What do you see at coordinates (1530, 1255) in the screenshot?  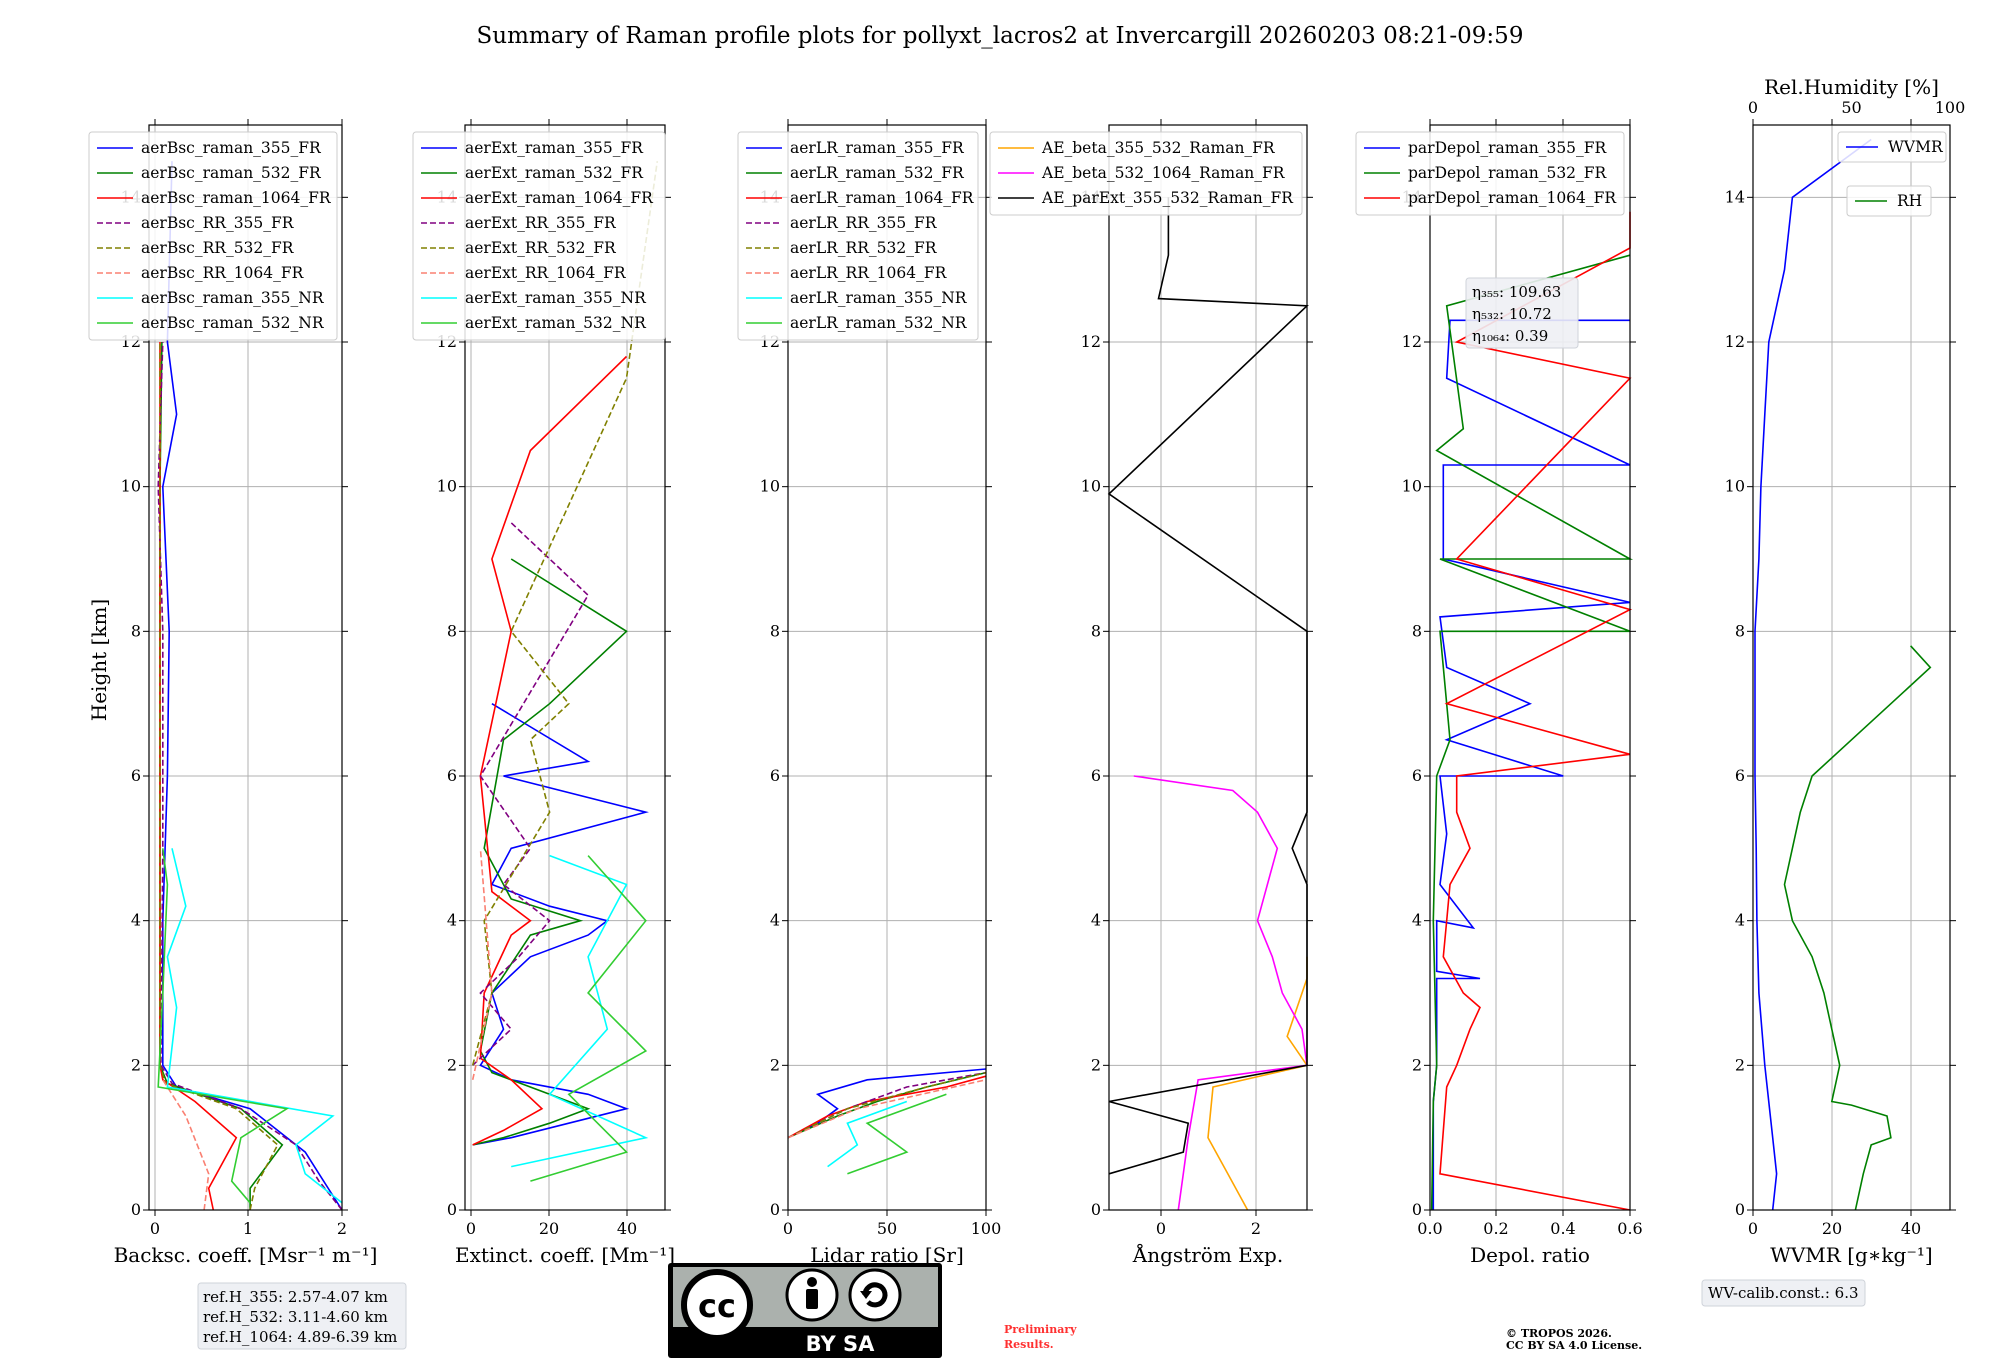 I see `x-axis-label: Depol. ratio` at bounding box center [1530, 1255].